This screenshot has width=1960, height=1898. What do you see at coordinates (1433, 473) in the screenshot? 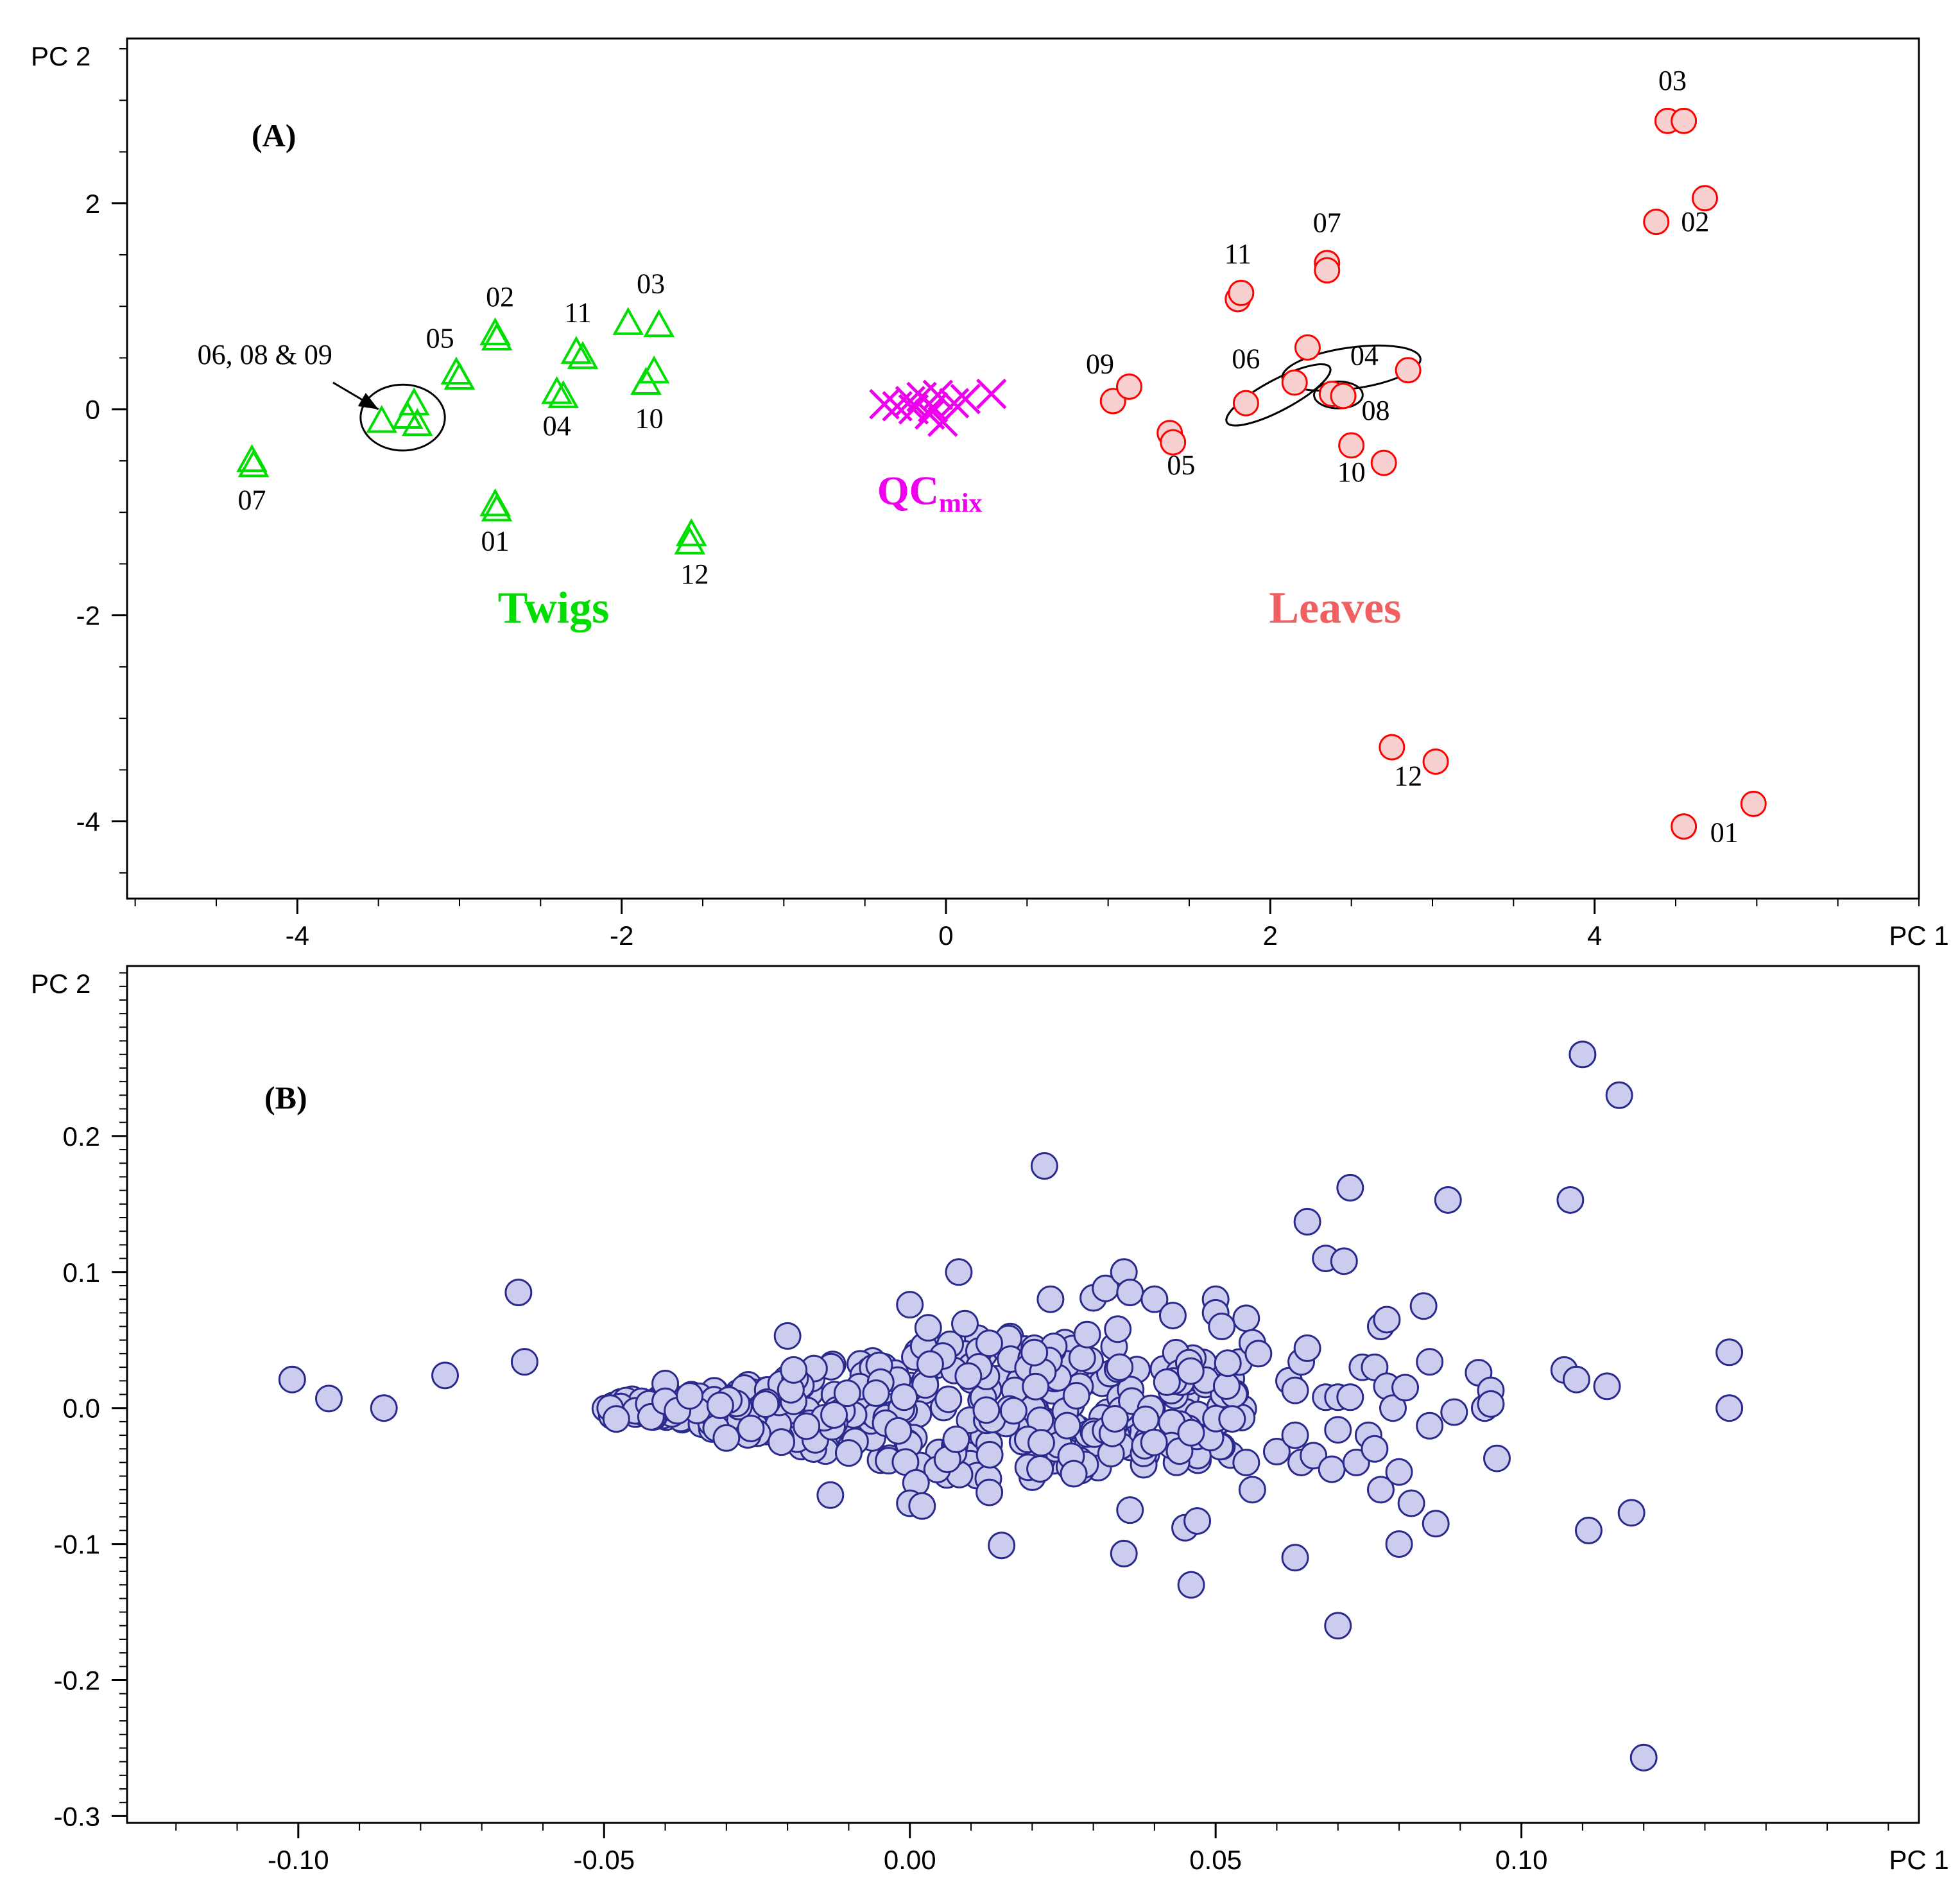
I see `series-leaves` at bounding box center [1433, 473].